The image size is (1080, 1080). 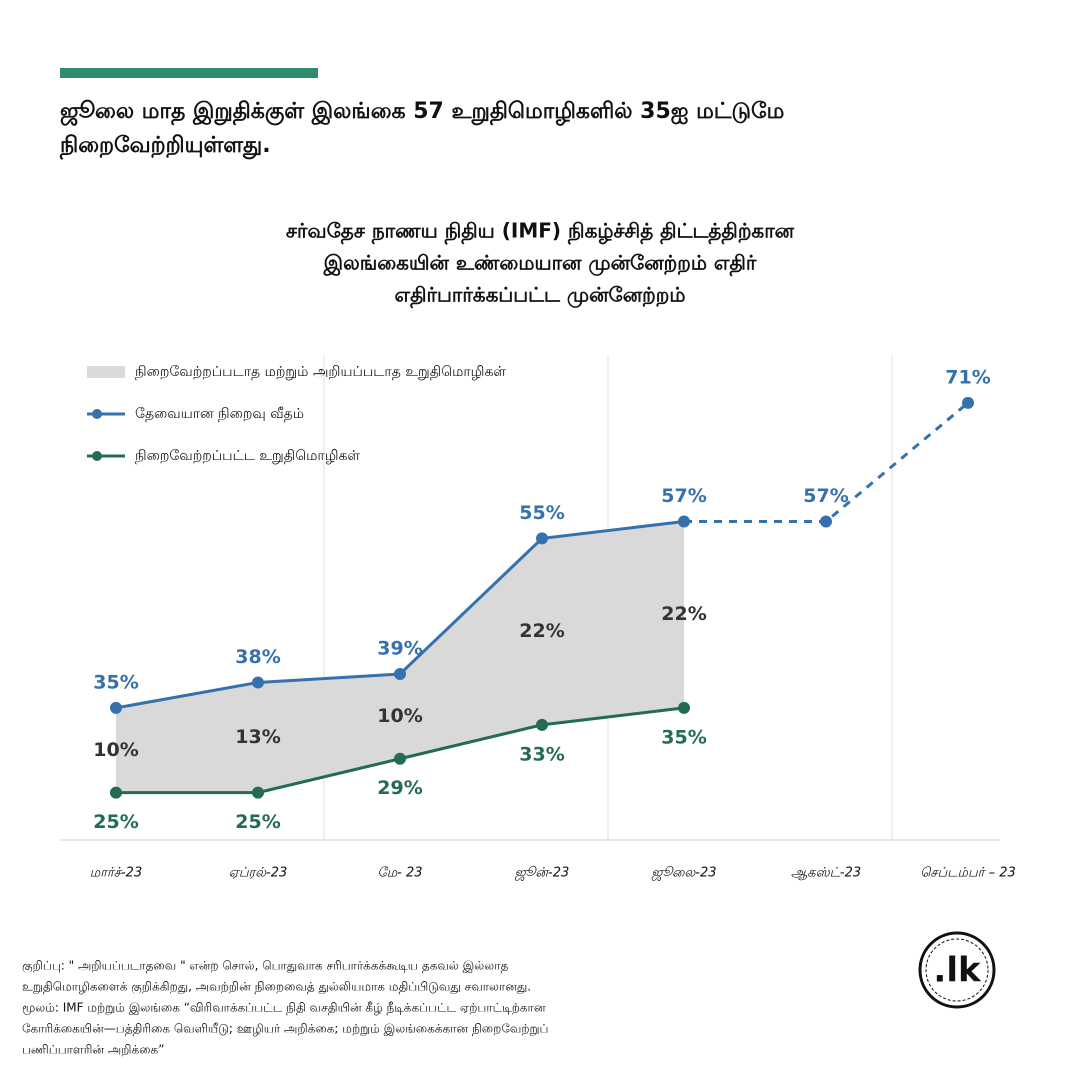 What do you see at coordinates (541, 754) in the screenshot?
I see `value-label: 33%` at bounding box center [541, 754].